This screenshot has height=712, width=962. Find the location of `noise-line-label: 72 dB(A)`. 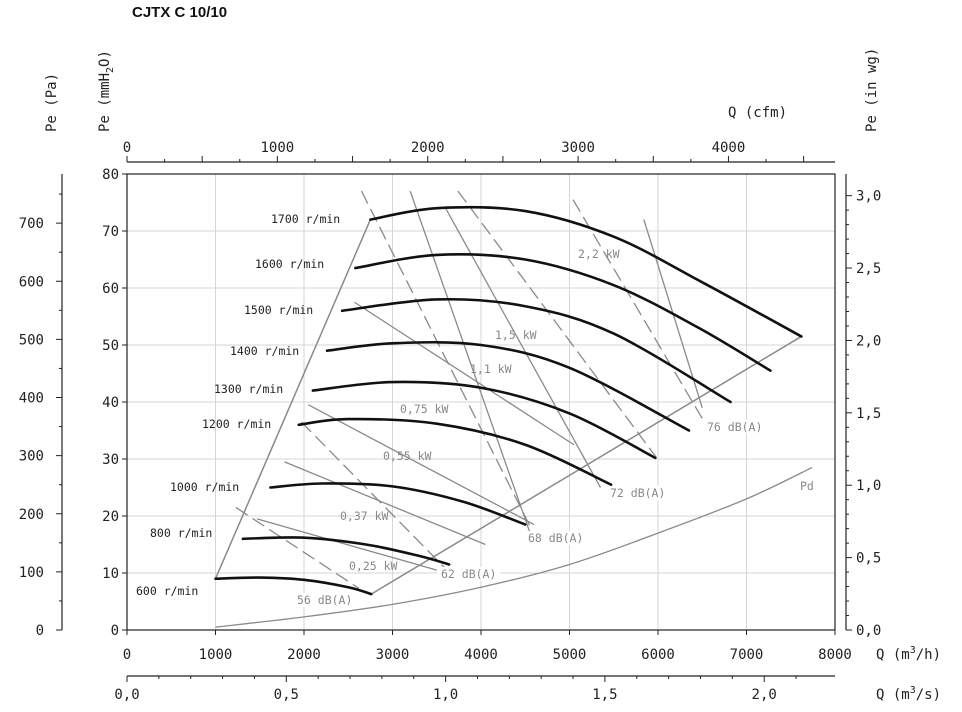

noise-line-label: 72 dB(A) is located at coordinates (637, 493).